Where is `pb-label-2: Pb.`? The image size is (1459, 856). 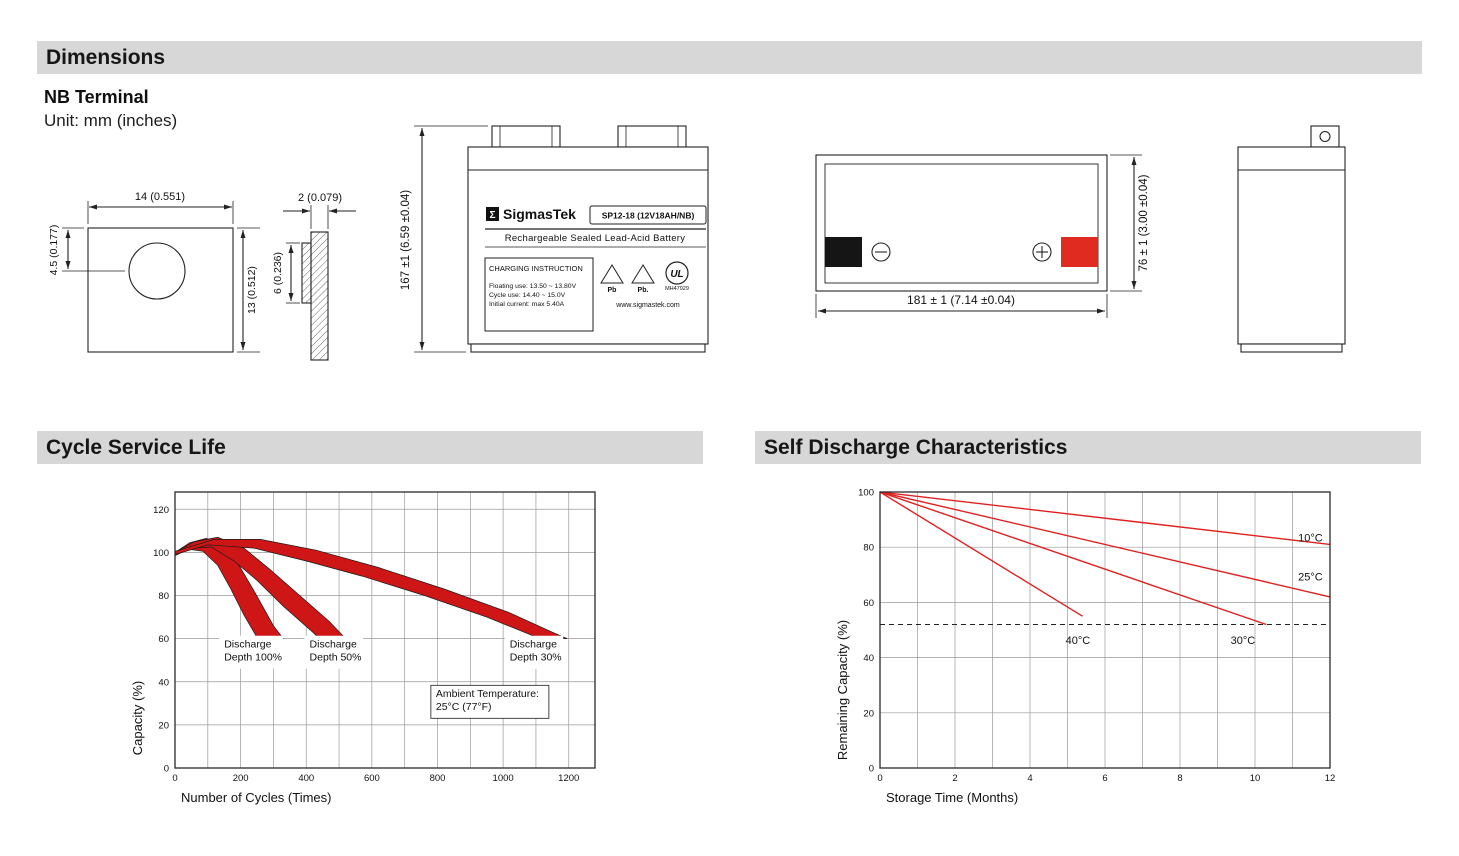 pb-label-2: Pb. is located at coordinates (643, 290).